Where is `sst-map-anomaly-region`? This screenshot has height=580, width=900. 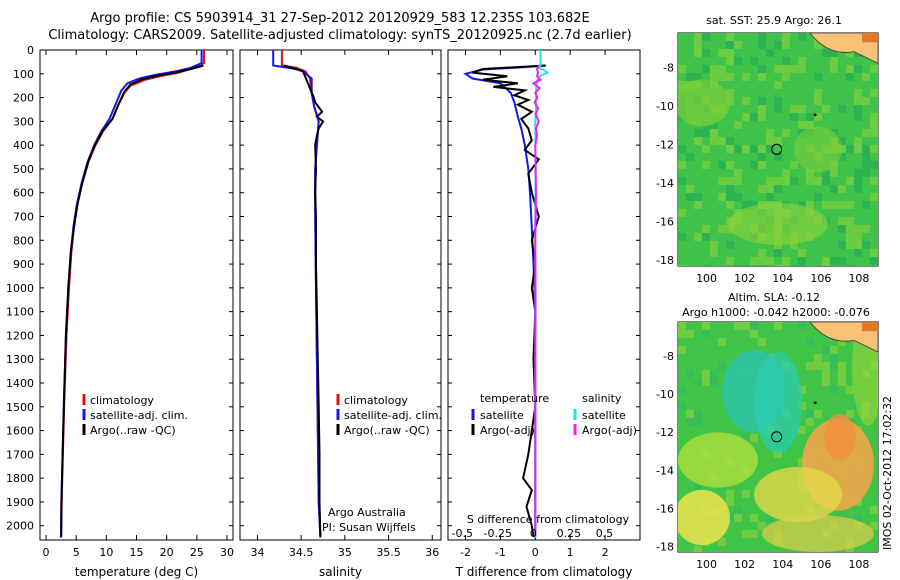
sst-map-anomaly-region is located at coordinates (818, 149).